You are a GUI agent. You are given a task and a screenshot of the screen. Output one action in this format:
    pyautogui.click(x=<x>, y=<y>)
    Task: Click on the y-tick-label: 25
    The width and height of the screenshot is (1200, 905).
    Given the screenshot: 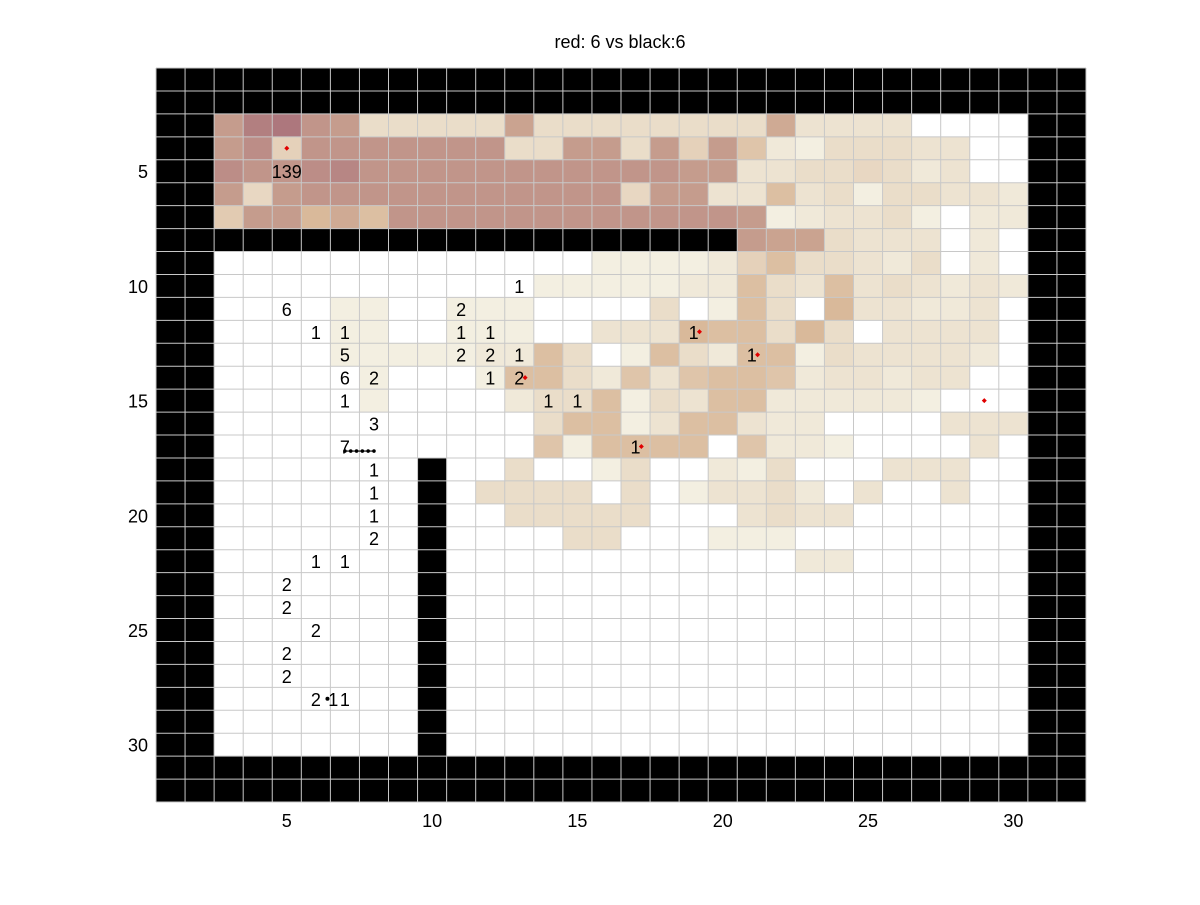 What is the action you would take?
    pyautogui.click(x=138, y=631)
    